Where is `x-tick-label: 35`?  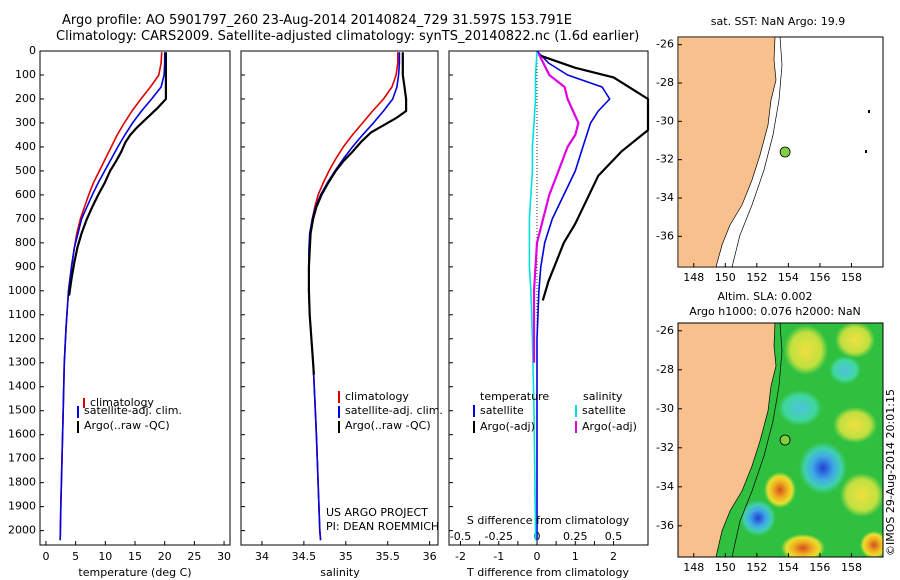 x-tick-label: 35 is located at coordinates (346, 556).